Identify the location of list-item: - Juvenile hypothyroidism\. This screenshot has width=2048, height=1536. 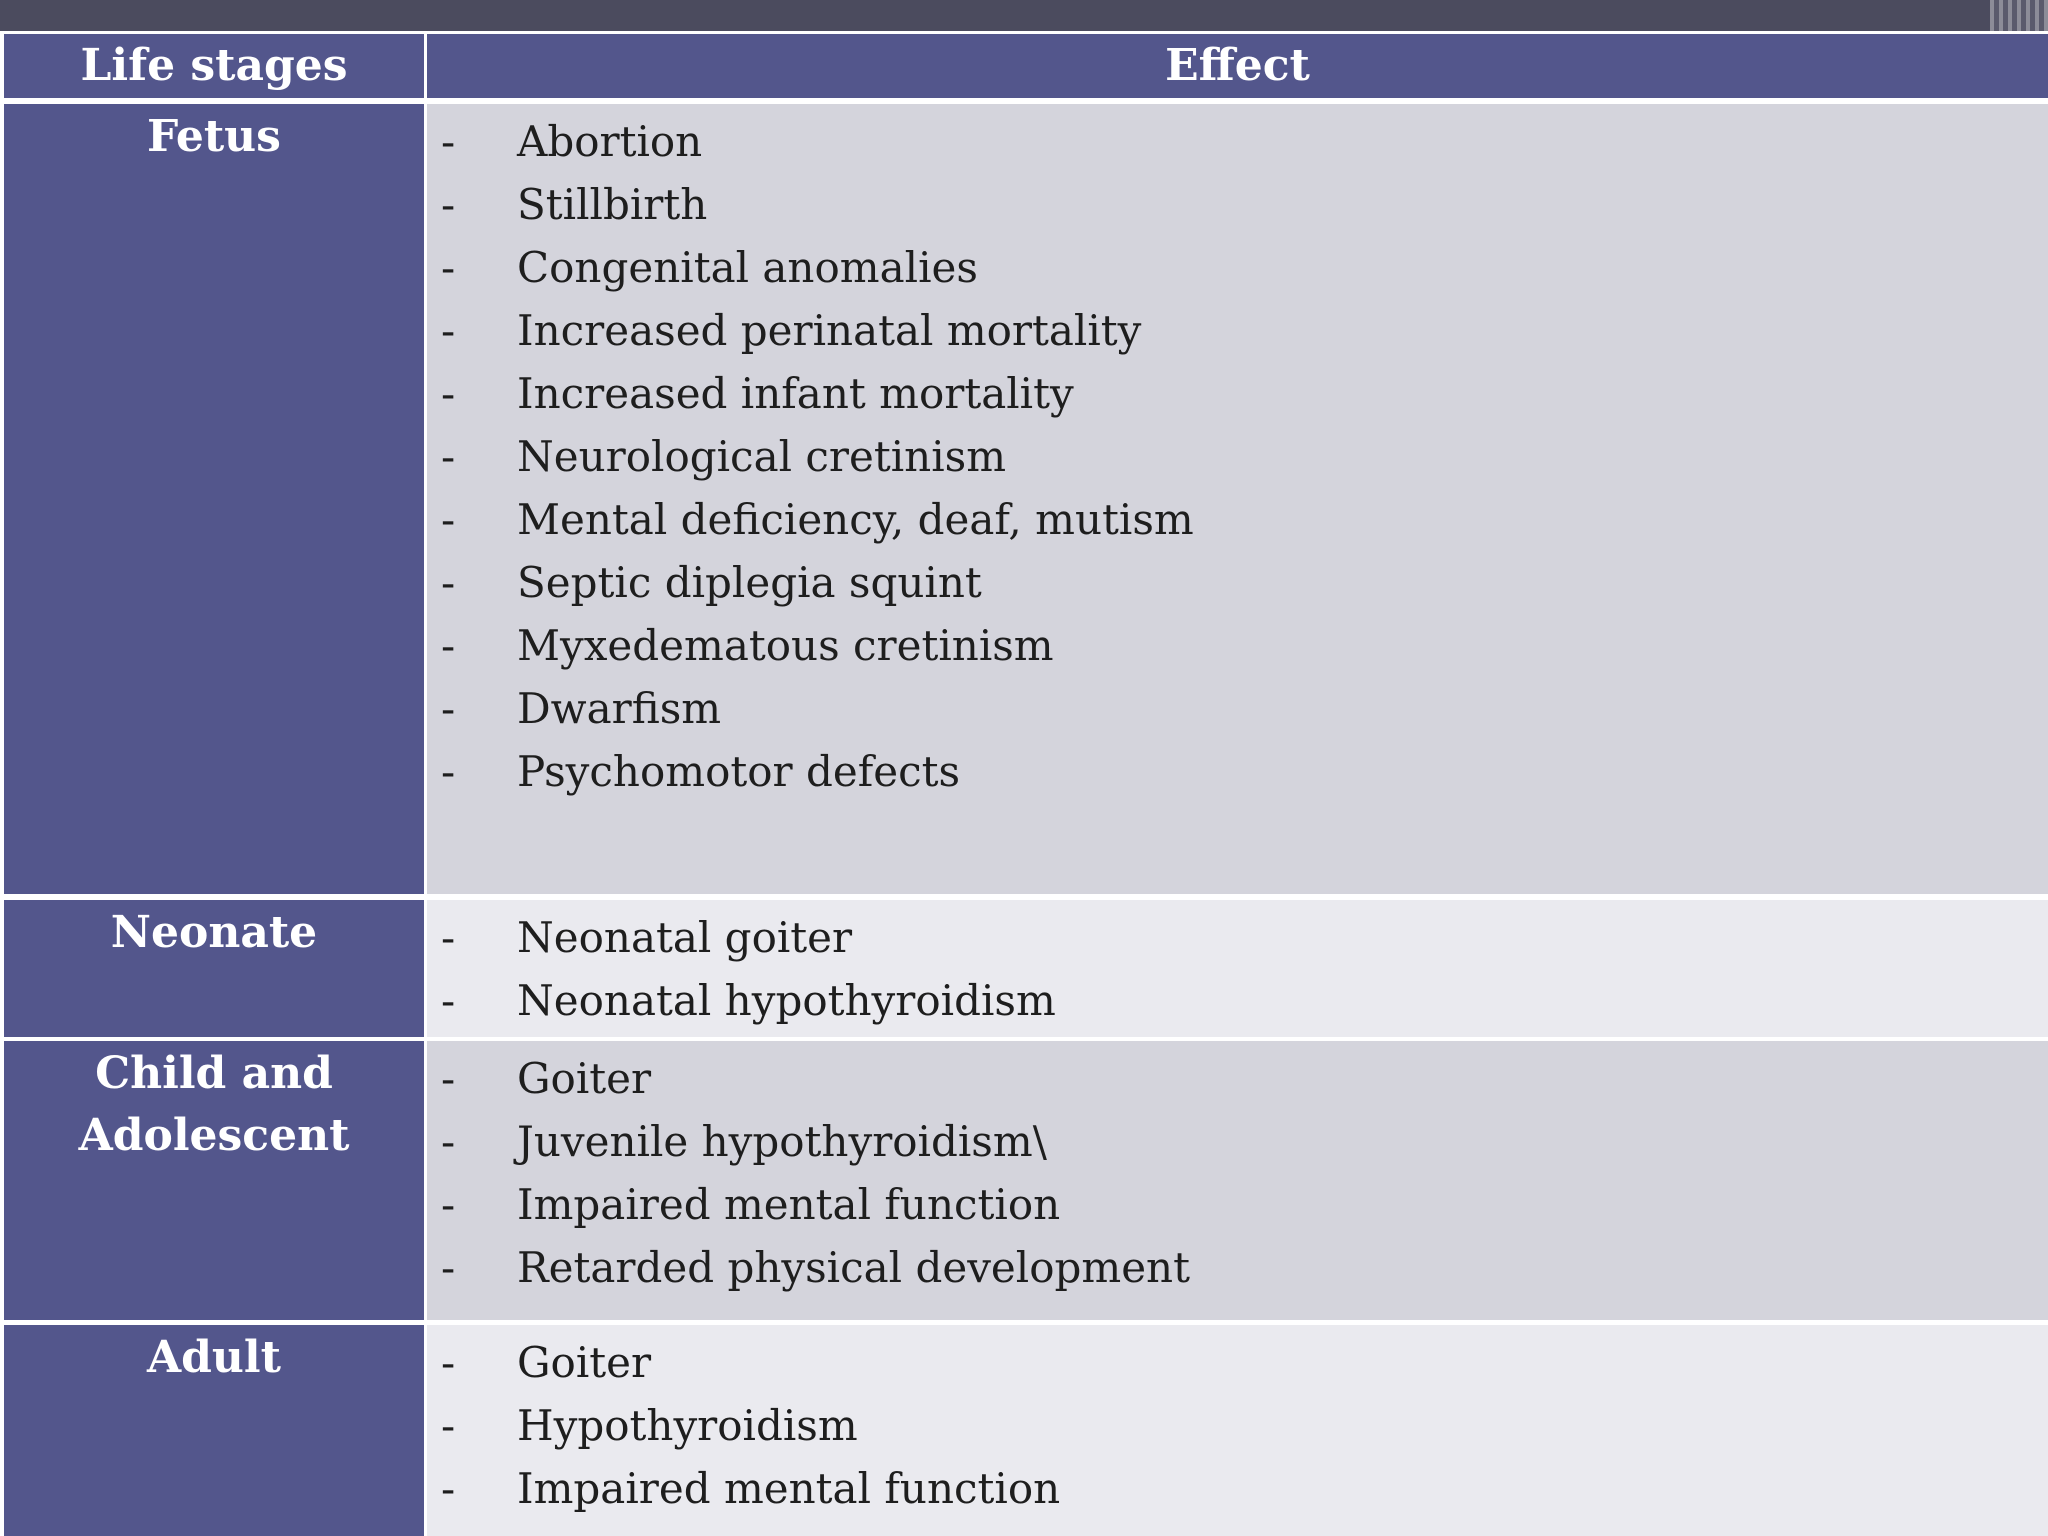
(1237, 1141).